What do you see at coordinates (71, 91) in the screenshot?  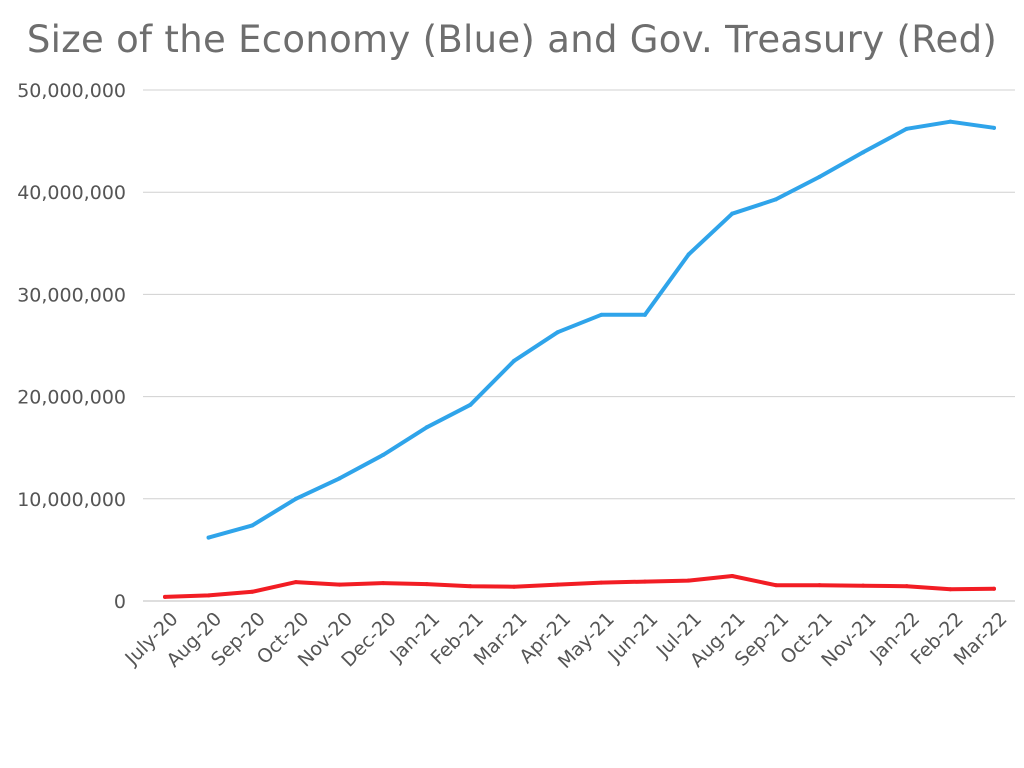 I see `y-tick-label: 50,000,000` at bounding box center [71, 91].